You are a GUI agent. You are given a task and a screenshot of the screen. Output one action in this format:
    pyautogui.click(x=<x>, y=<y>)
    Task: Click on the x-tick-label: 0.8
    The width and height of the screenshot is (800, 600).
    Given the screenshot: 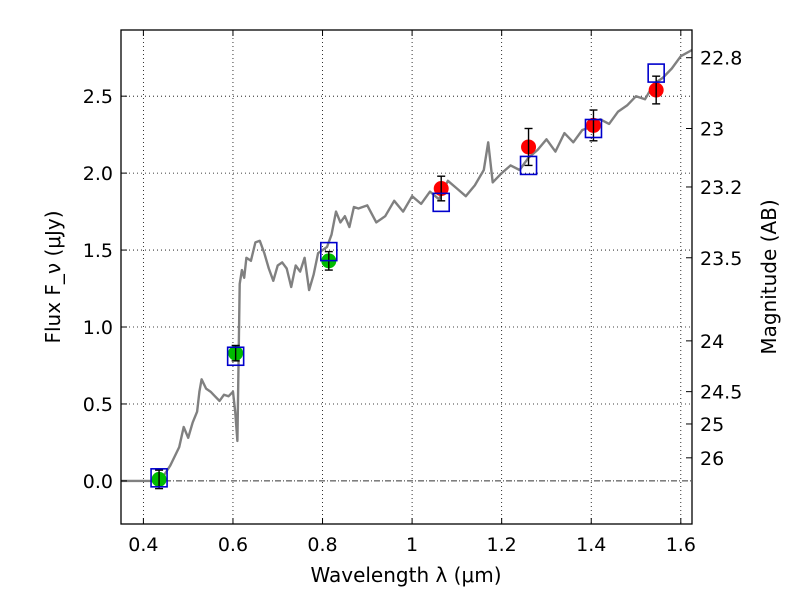 What is the action you would take?
    pyautogui.click(x=322, y=545)
    